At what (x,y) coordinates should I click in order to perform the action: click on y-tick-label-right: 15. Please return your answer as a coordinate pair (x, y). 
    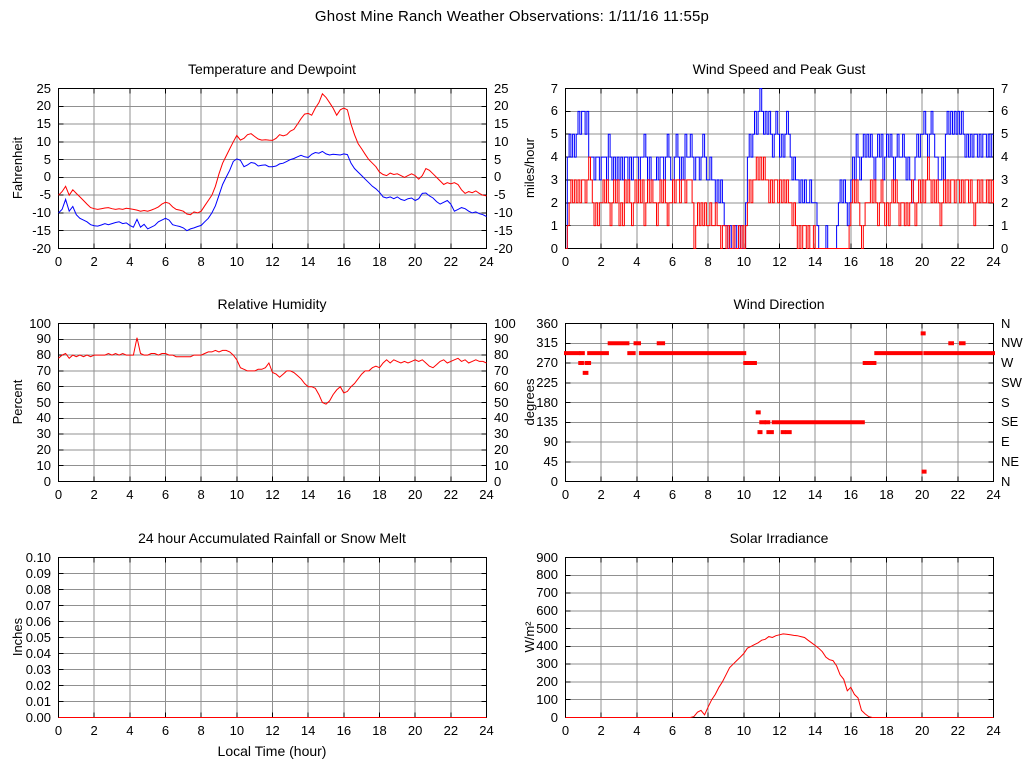
    Looking at the image, I should click on (501, 124).